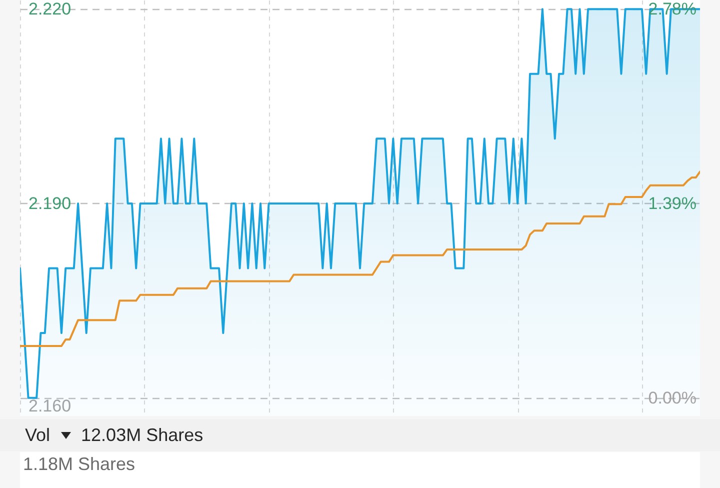 The height and width of the screenshot is (488, 720). Describe the element at coordinates (50, 203) in the screenshot. I see `y-tick-label: 2.190` at that location.